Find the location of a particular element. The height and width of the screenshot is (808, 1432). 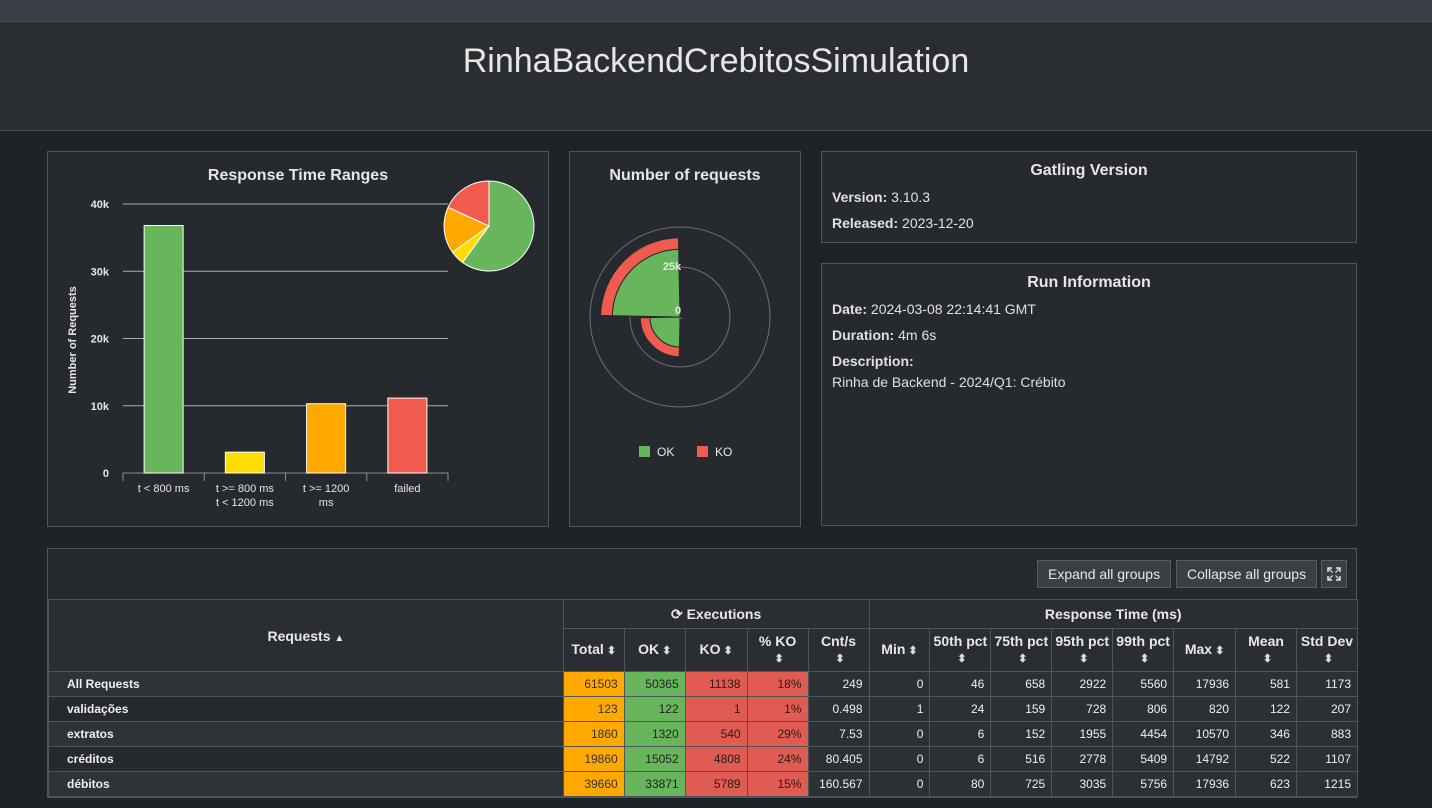

column-header: KO ⬍ is located at coordinates (716, 650).